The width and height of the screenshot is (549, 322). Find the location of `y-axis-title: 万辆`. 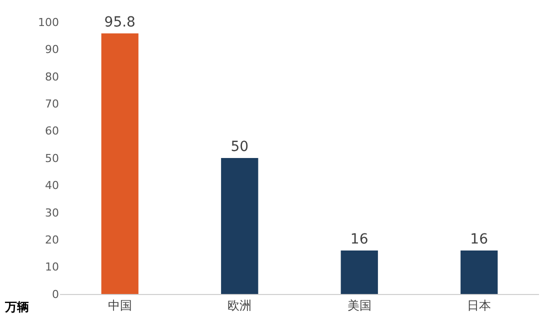

y-axis-title: 万辆 is located at coordinates (16, 307).